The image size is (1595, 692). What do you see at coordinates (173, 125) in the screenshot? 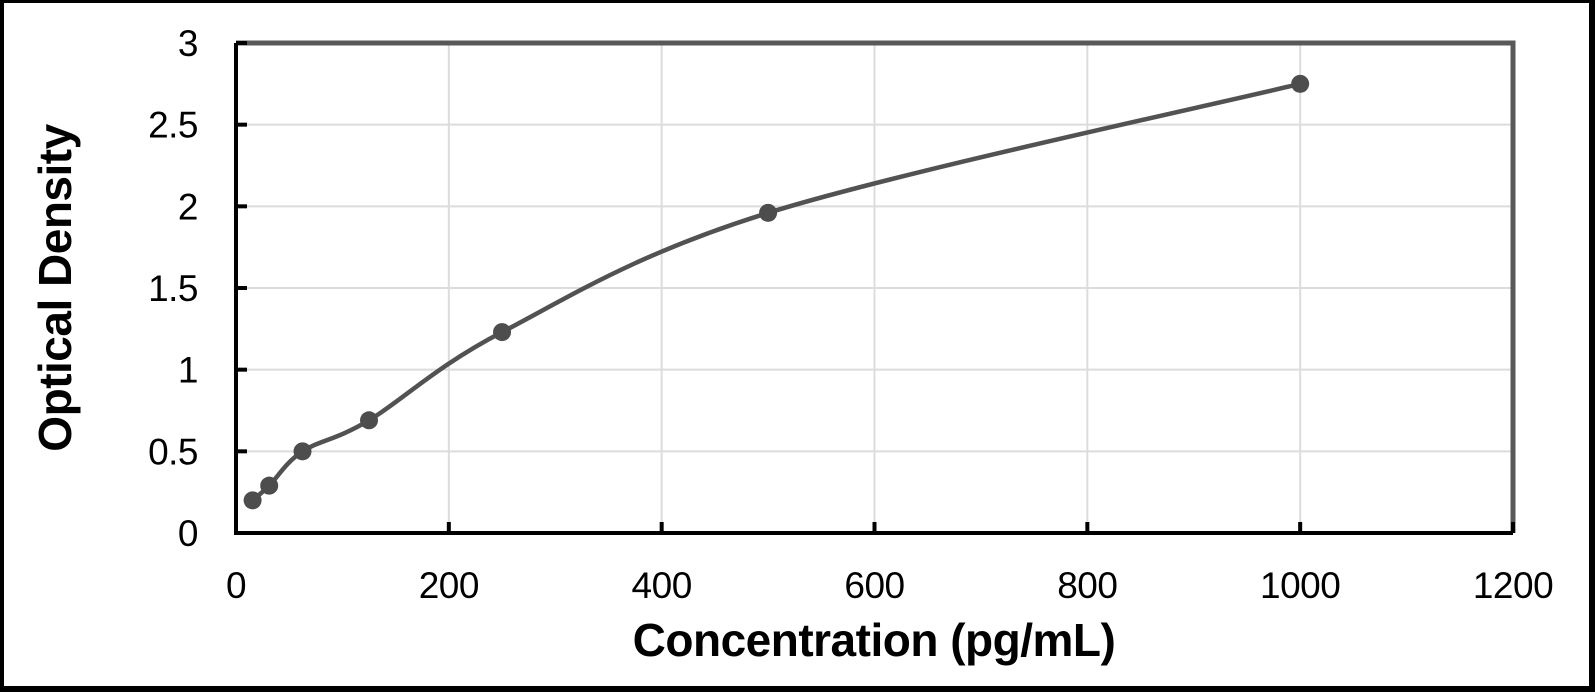
I see `y-tick-label: 2.5` at bounding box center [173, 125].